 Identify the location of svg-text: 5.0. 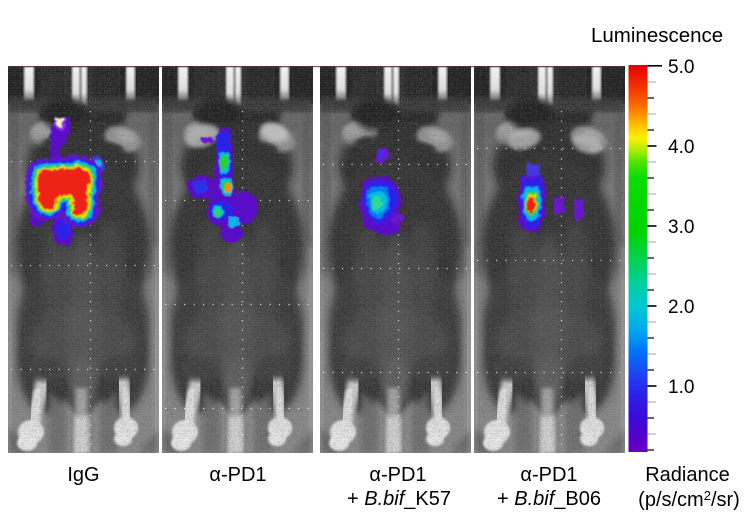
(681, 67).